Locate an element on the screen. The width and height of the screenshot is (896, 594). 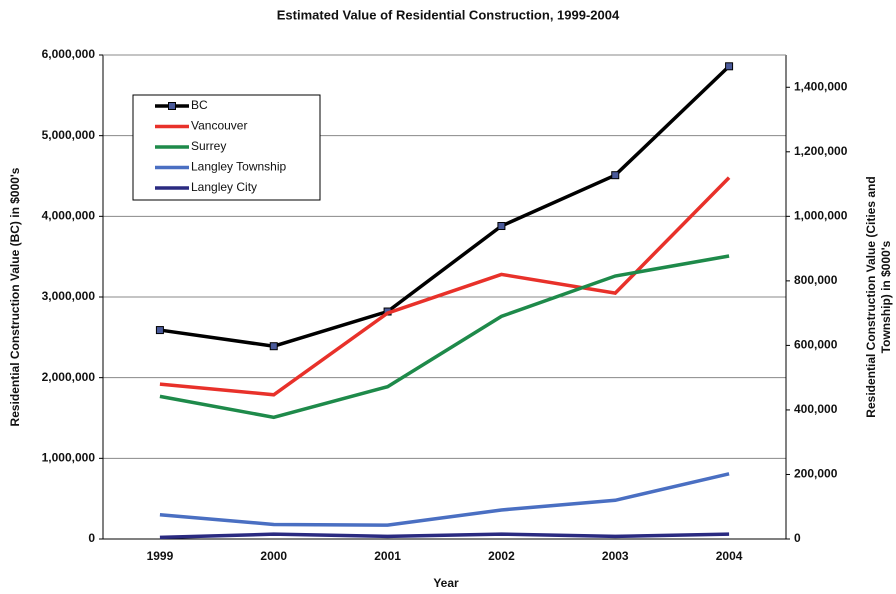
y-tick-label: 5,000,000 is located at coordinates (69, 135).